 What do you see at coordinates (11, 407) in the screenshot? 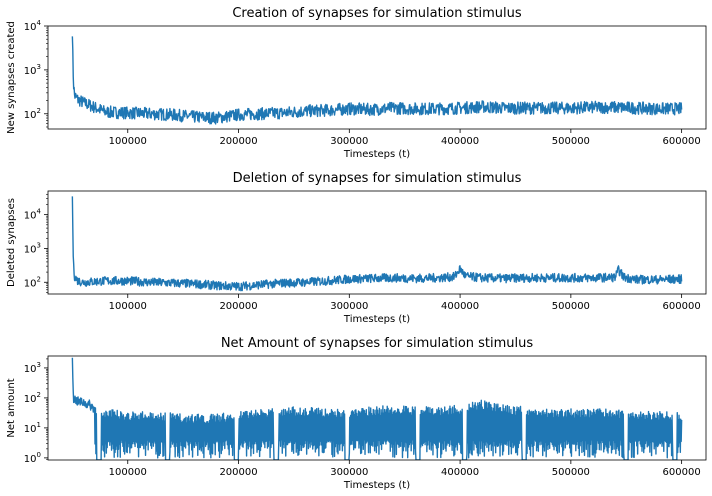
I see `y-axis-label: Net amount` at bounding box center [11, 407].